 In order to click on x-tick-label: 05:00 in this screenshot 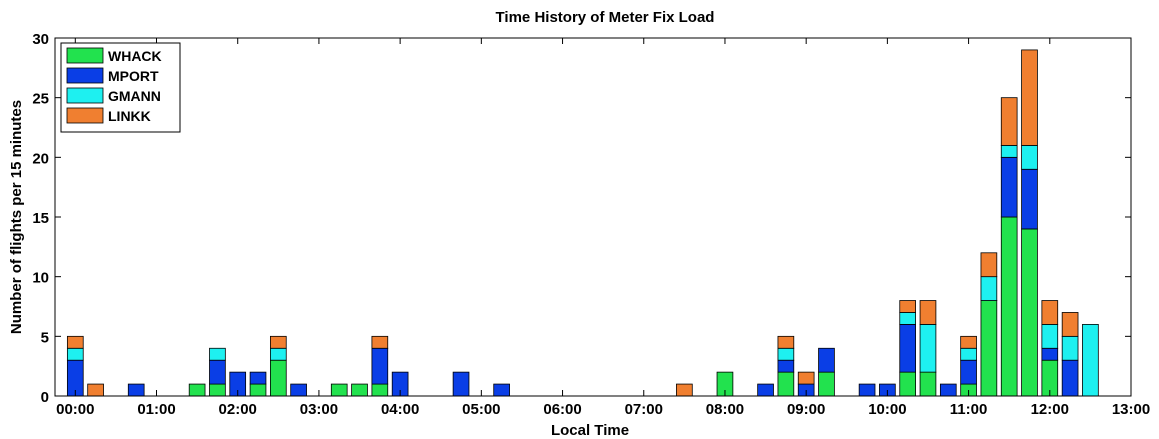, I will do `click(481, 409)`.